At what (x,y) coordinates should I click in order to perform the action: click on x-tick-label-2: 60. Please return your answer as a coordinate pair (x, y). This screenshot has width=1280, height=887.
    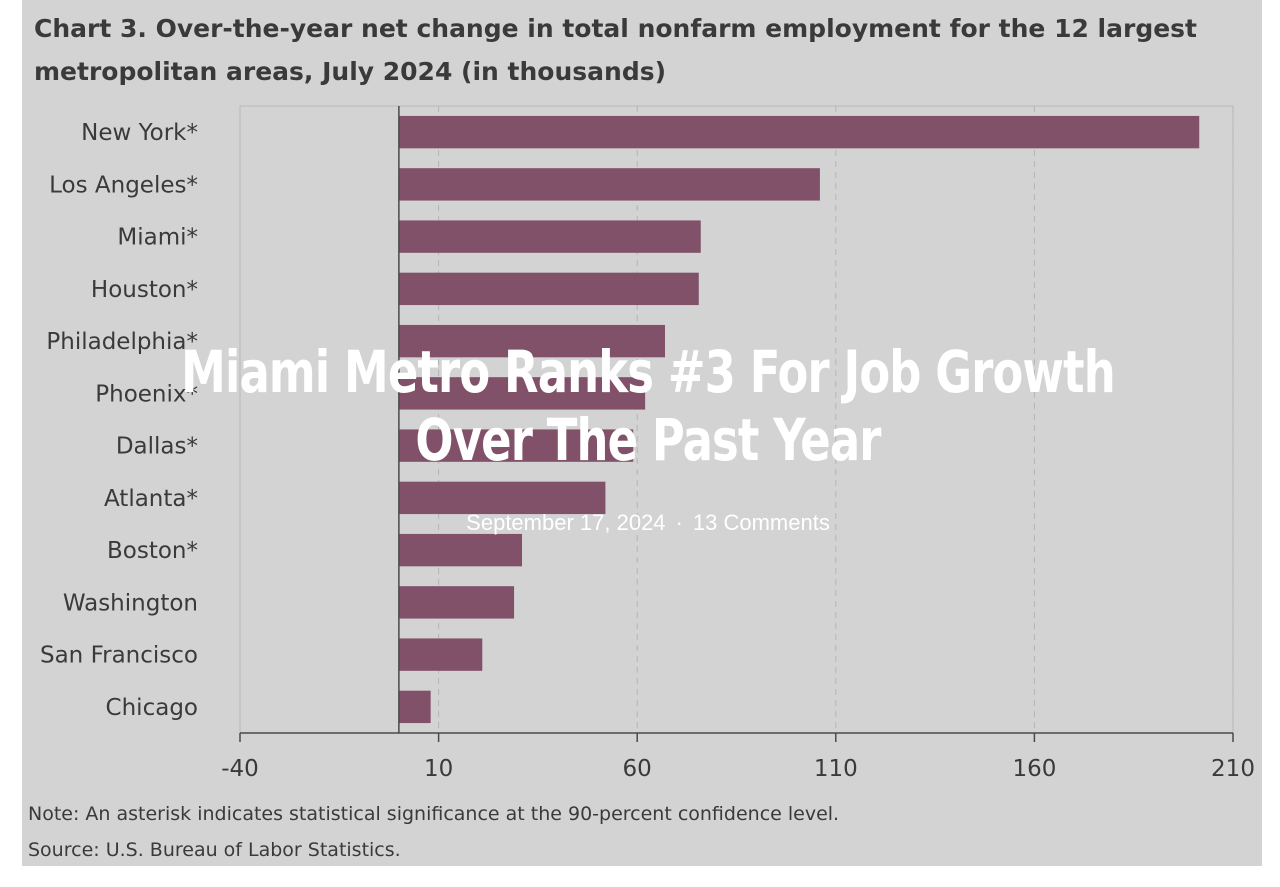
    Looking at the image, I should click on (637, 769).